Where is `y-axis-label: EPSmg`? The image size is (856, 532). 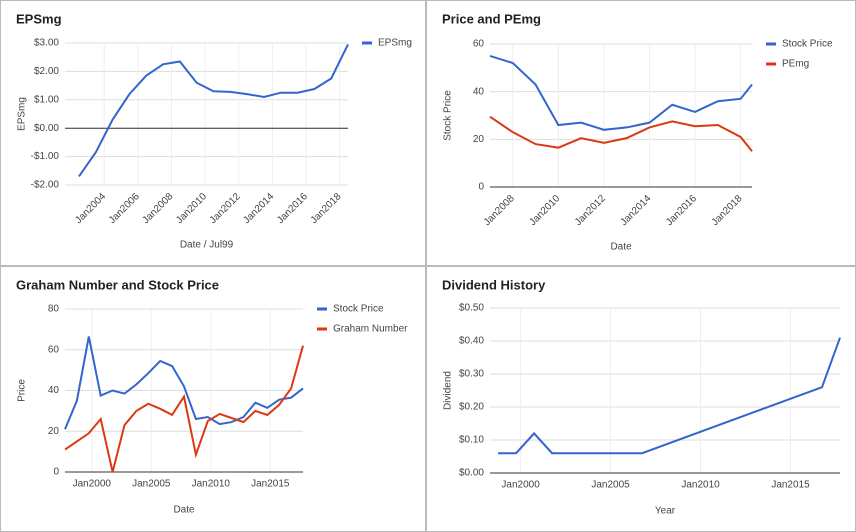
y-axis-label: EPSmg is located at coordinates (22, 114).